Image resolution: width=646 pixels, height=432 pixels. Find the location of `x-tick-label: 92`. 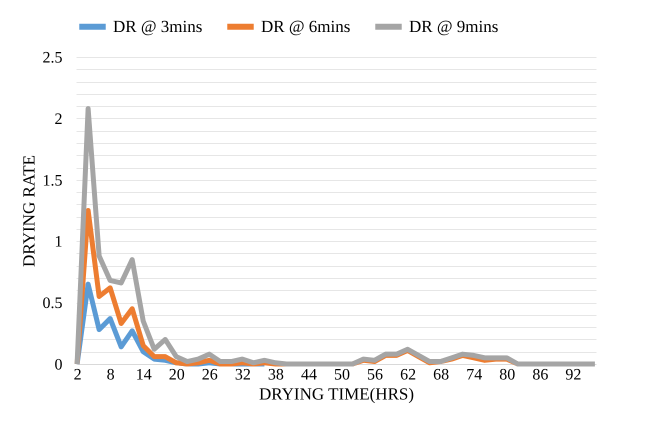

x-tick-label: 92 is located at coordinates (573, 375).